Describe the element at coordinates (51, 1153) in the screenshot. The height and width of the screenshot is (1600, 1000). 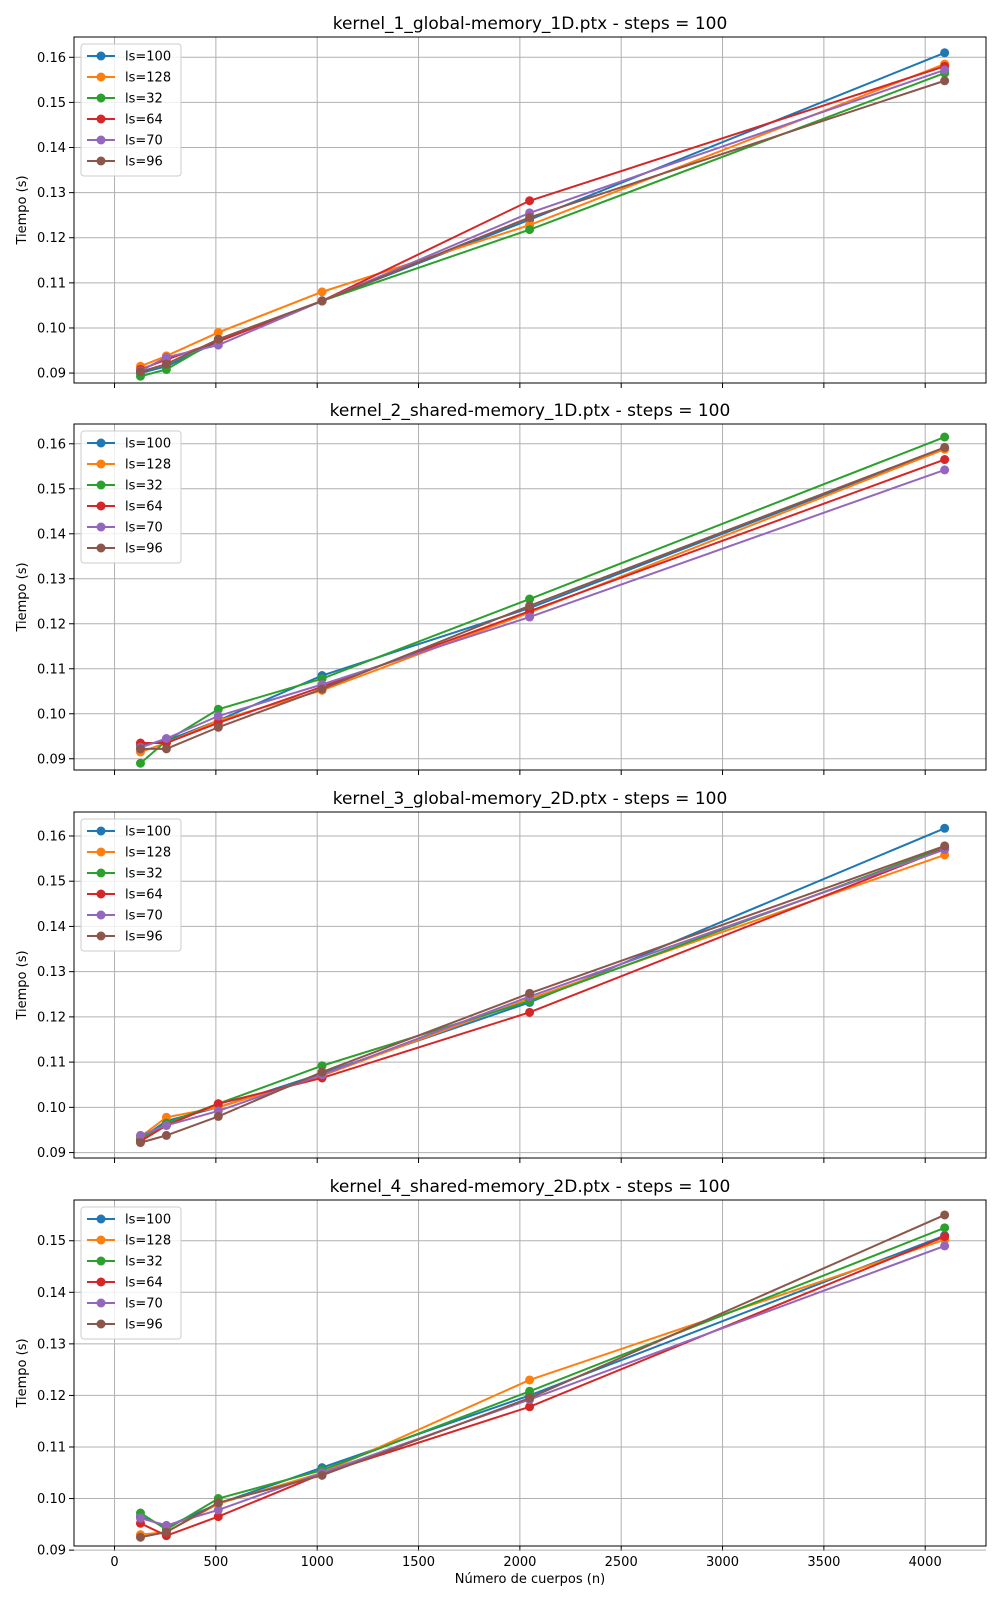
I see `y-tick-label: 0.09` at that location.